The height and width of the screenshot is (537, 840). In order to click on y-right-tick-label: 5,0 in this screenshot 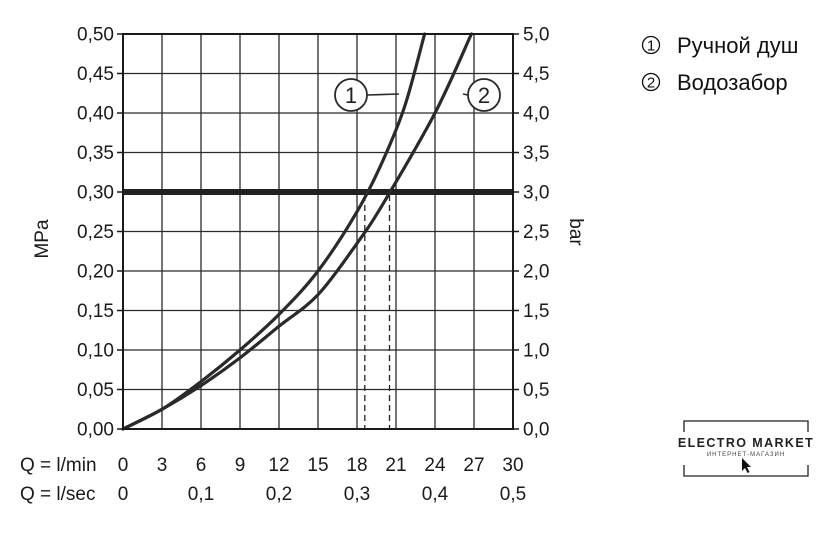, I will do `click(536, 35)`.